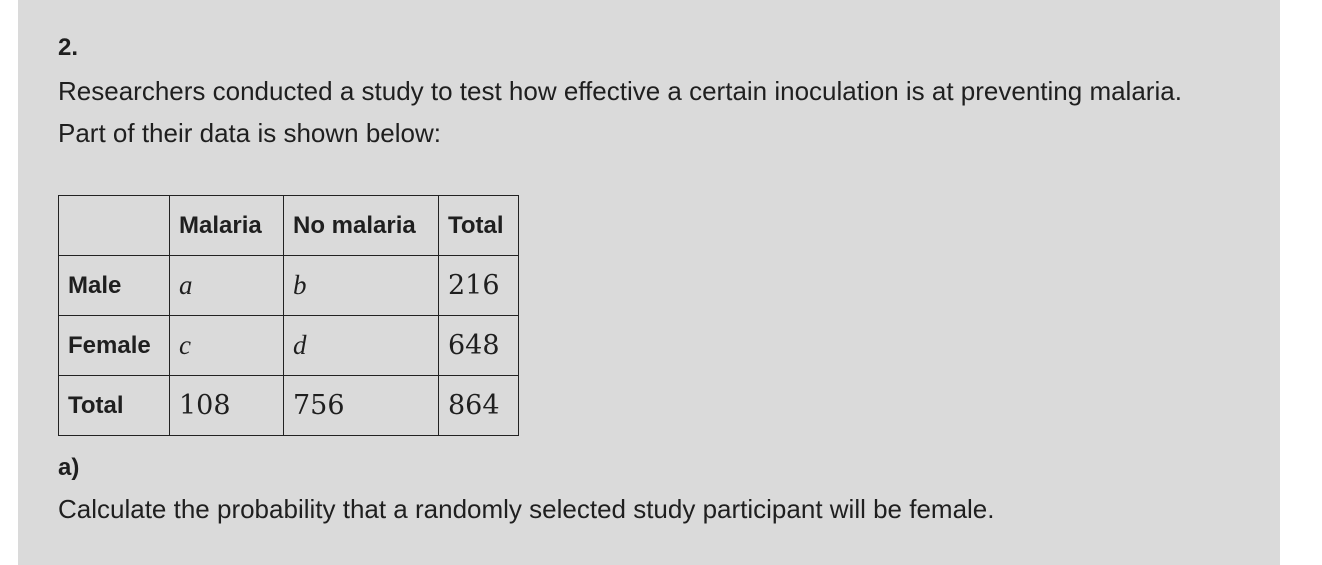  Describe the element at coordinates (478, 345) in the screenshot. I see `cell-female-total: 648` at that location.